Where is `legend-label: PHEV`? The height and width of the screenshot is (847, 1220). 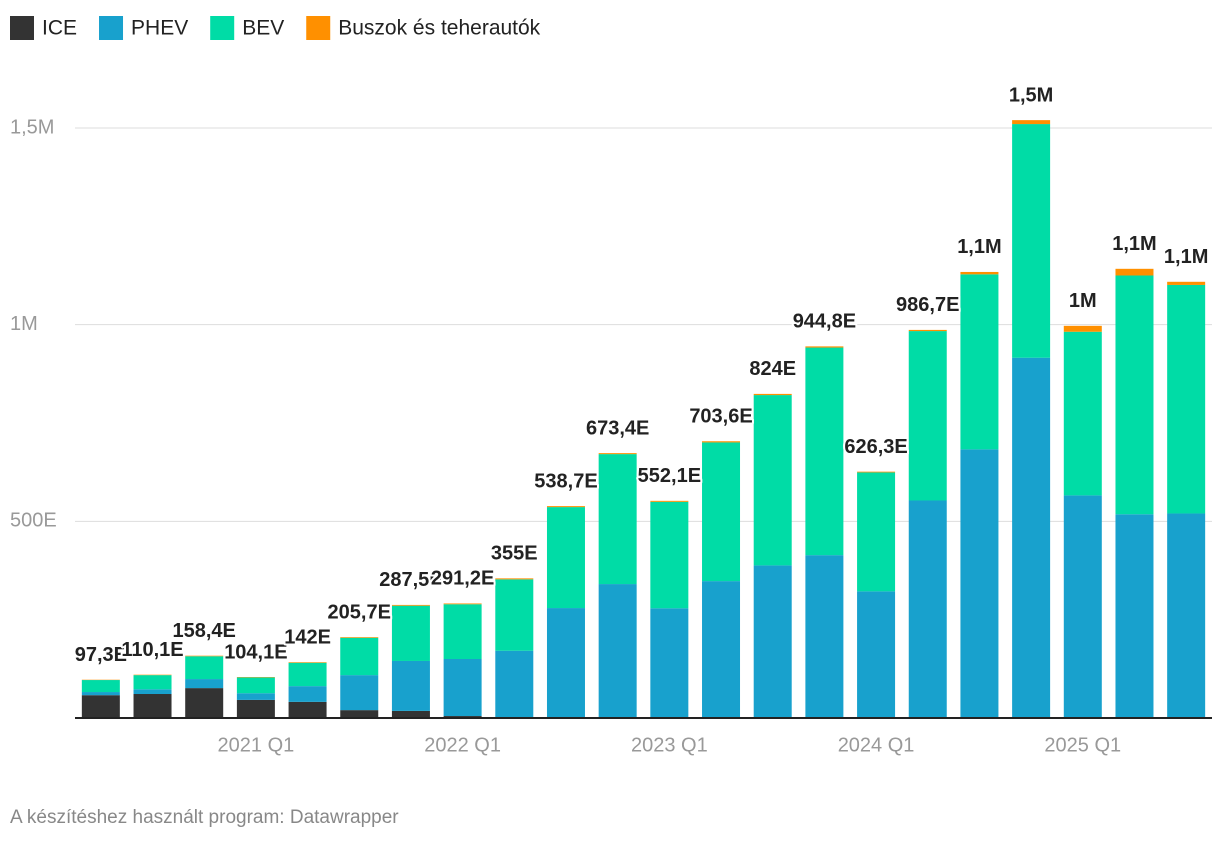
legend-label: PHEV is located at coordinates (159, 28).